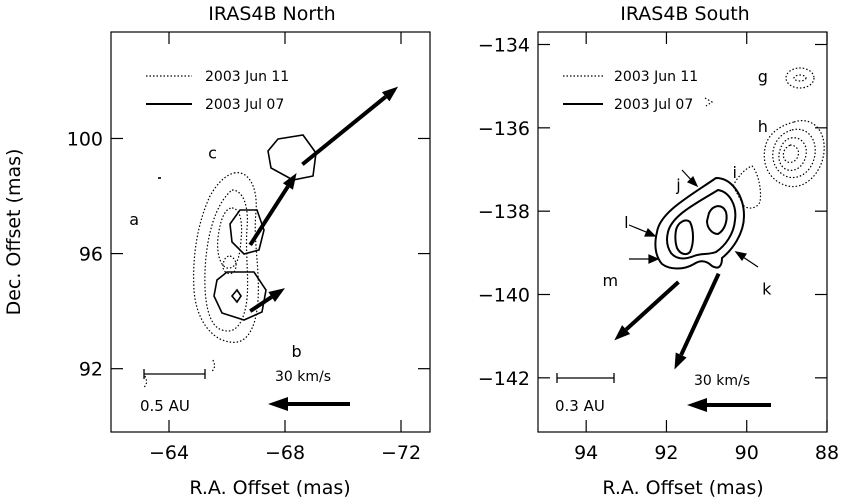 This screenshot has height=499, width=847. Describe the element at coordinates (91, 255) in the screenshot. I see `north-ytick-label-1: 96` at that location.